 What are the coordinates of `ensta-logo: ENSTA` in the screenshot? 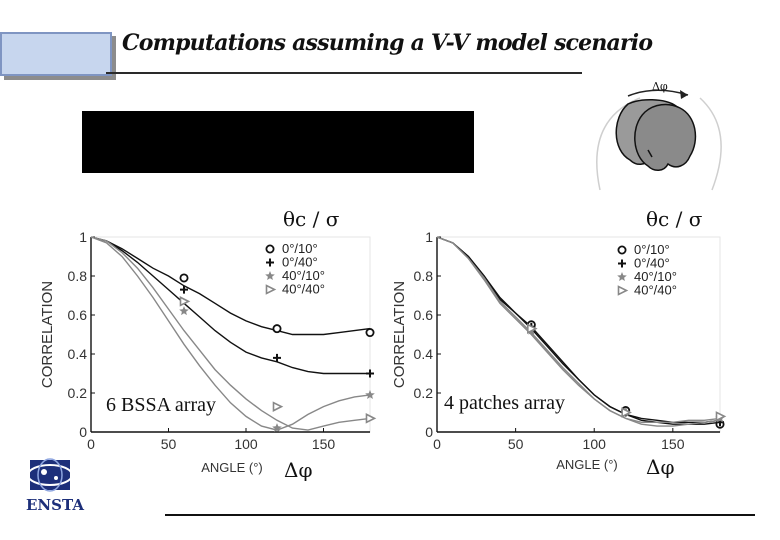 It's located at (53, 486).